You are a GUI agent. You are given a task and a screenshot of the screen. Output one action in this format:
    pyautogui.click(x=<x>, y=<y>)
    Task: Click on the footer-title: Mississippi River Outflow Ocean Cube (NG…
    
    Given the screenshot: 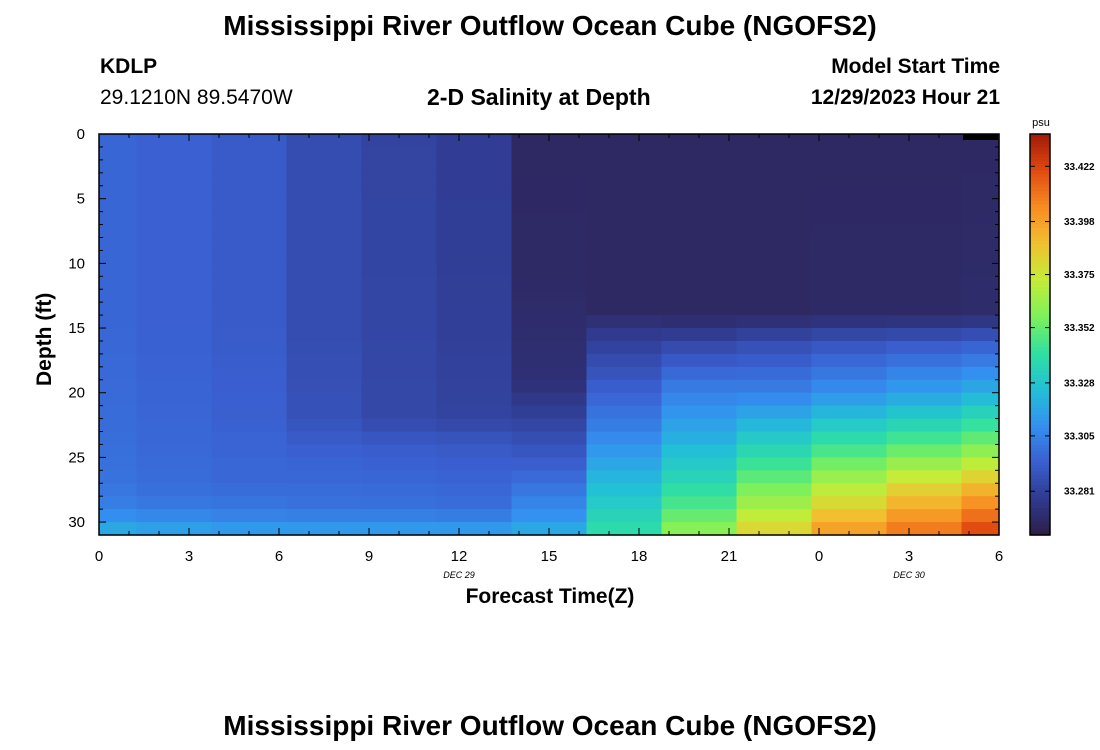 What is the action you would take?
    pyautogui.click(x=550, y=725)
    